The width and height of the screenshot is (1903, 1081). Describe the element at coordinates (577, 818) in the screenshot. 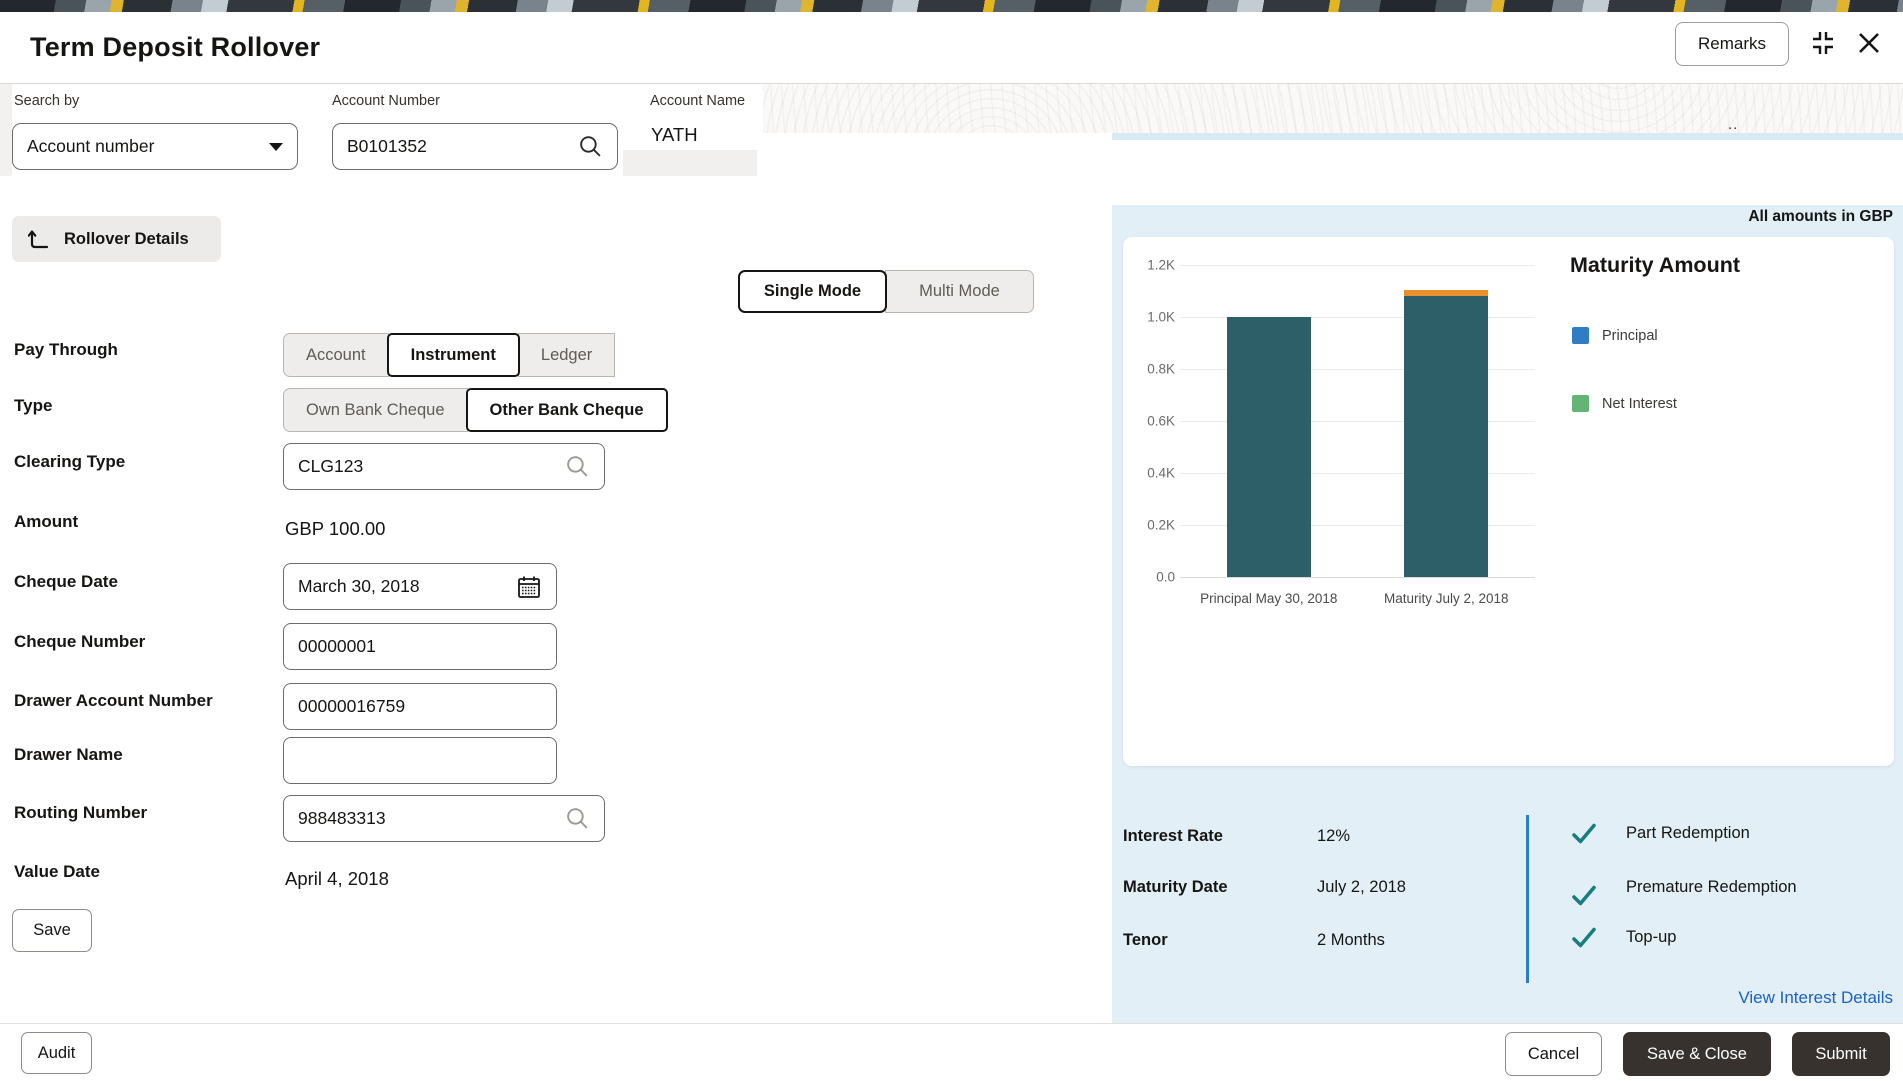

I see `routing-number-search-icon` at that location.